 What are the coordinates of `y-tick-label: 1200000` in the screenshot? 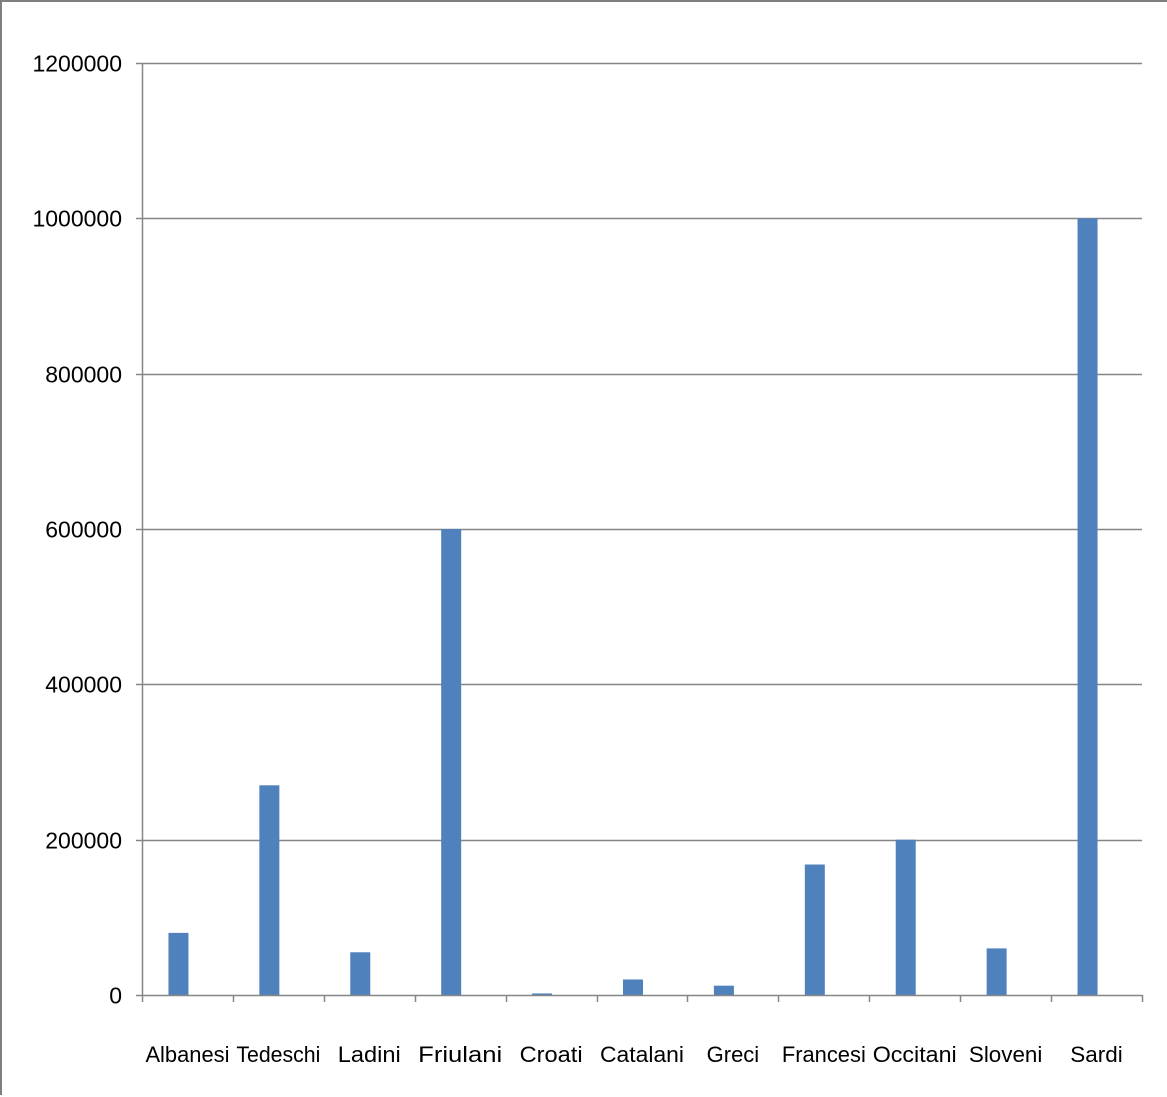 It's located at (77, 64).